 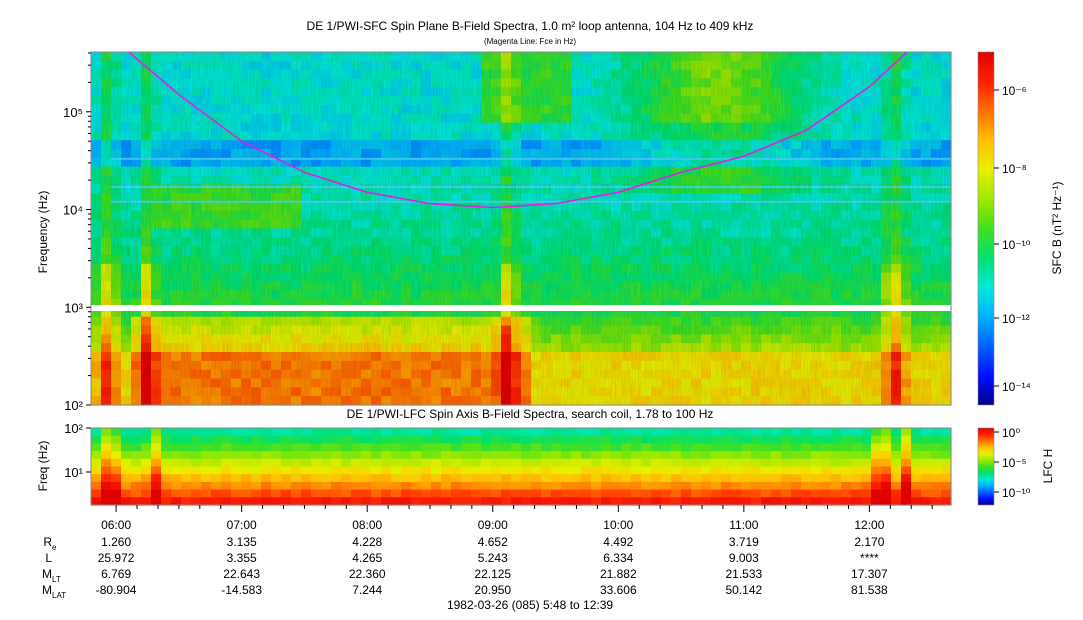 What do you see at coordinates (116, 525) in the screenshot?
I see `x-tick-label: 06:00` at bounding box center [116, 525].